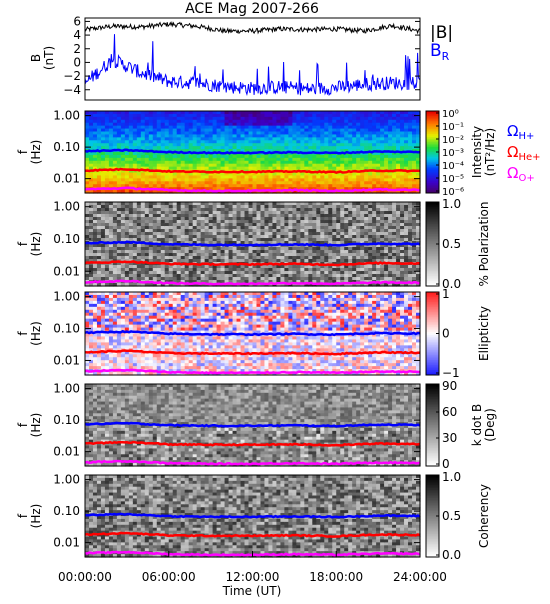 Image resolution: width=550 pixels, height=604 pixels. What do you see at coordinates (453, 127) in the screenshot?
I see `colorbar-tick-label: 10⁻¹` at bounding box center [453, 127].